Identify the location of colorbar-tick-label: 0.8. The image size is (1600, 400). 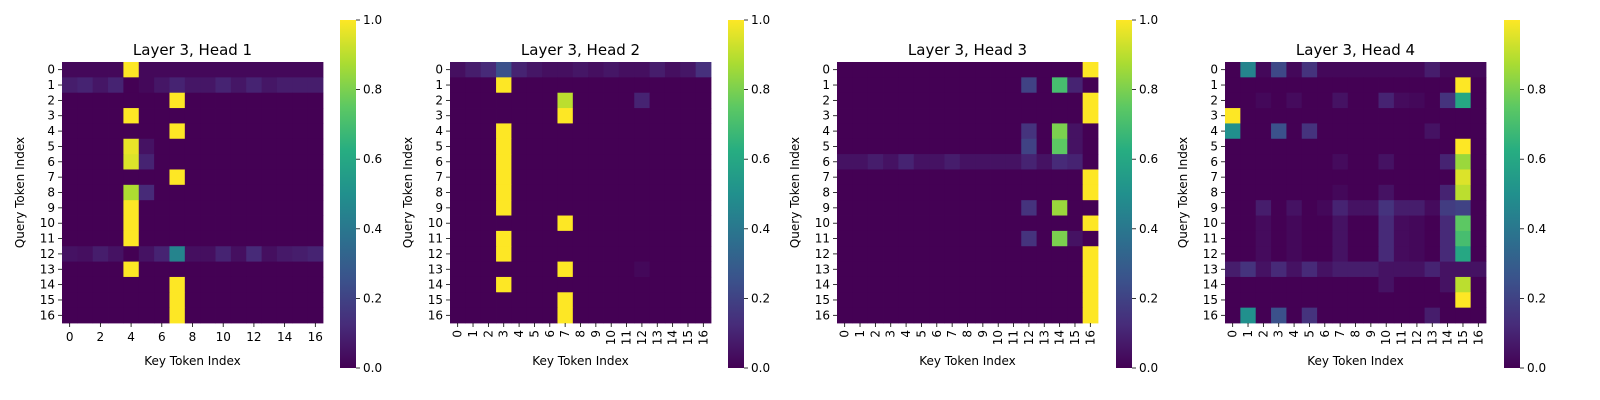
(1536, 90).